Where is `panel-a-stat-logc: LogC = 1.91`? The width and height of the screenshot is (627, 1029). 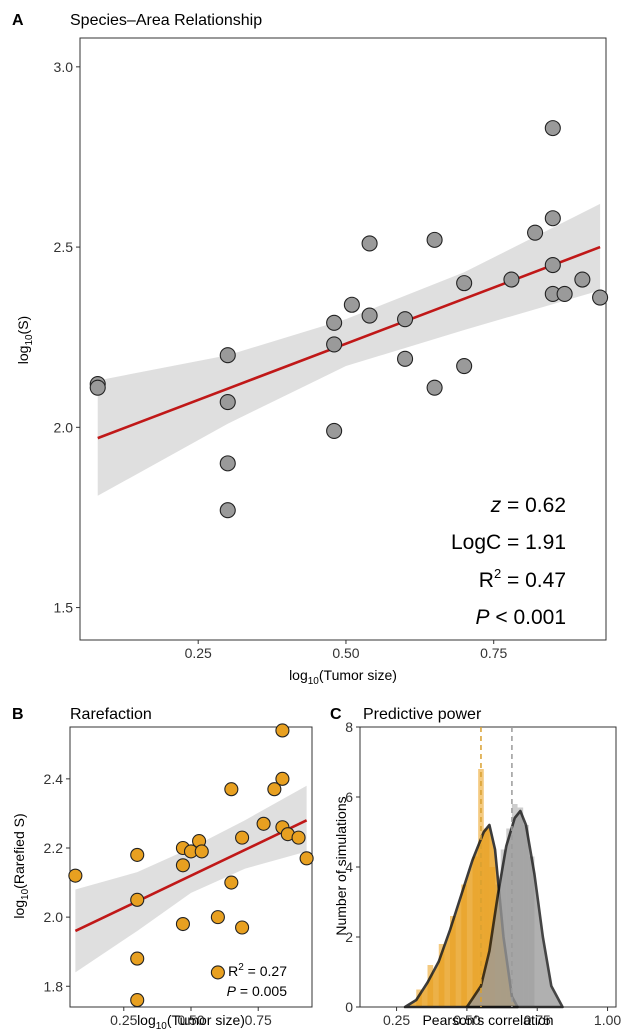
panel-a-stat-logc: LogC = 1.91 is located at coordinates (508, 542).